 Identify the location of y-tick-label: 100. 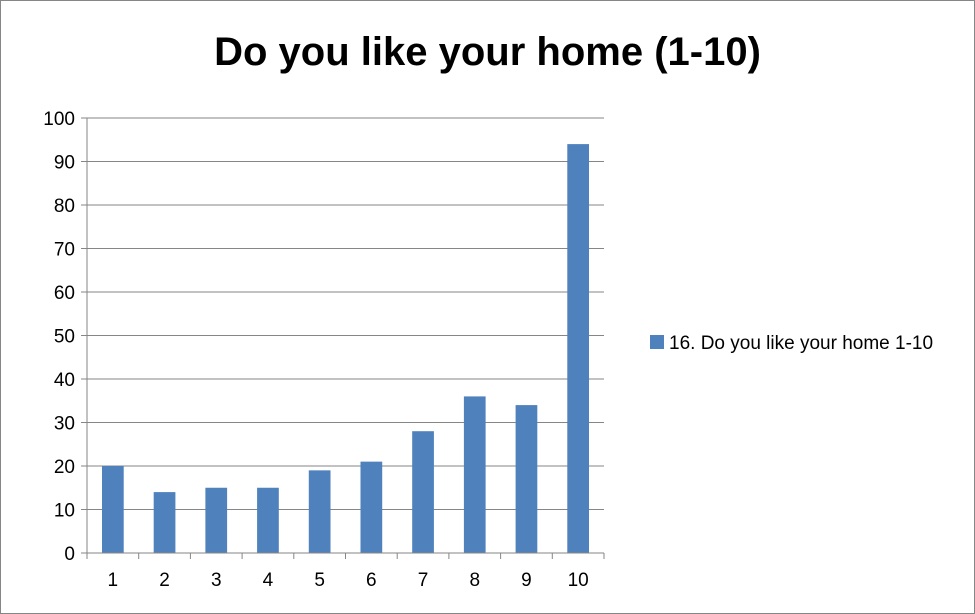
(59, 119).